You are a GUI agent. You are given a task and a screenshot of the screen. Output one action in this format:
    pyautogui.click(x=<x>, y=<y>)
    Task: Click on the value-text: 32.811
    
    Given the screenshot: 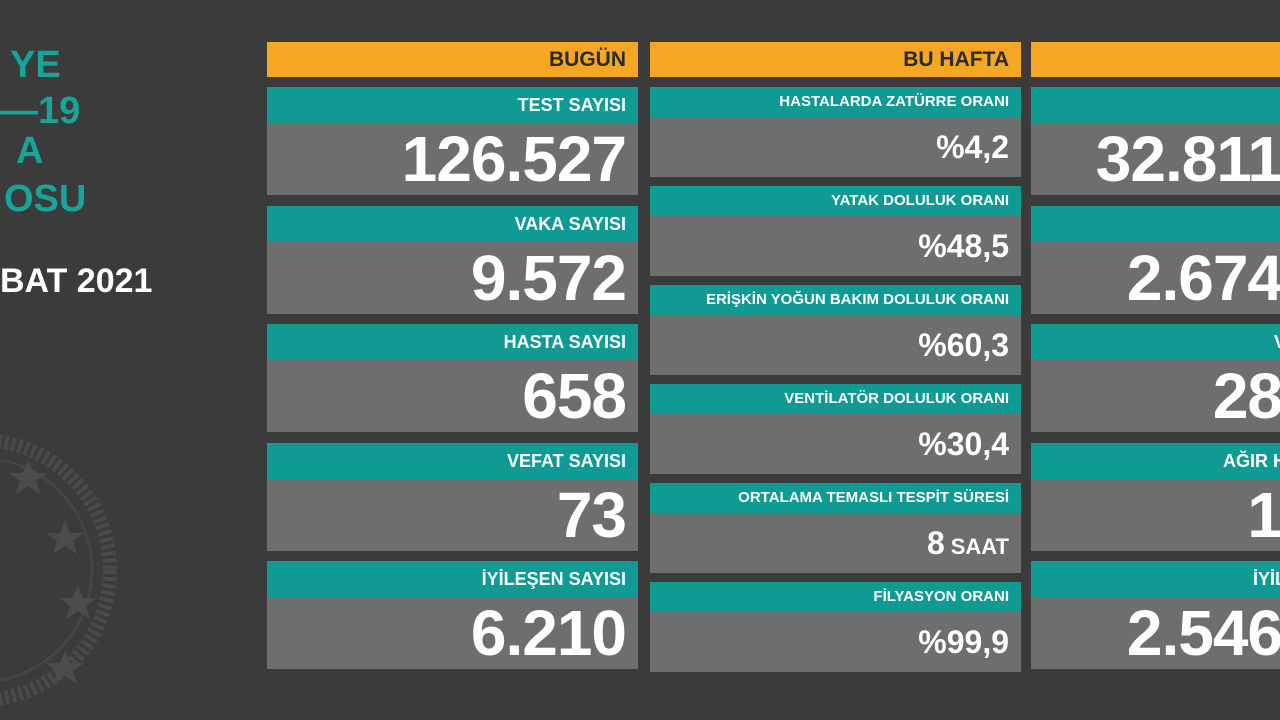 What is the action you would take?
    pyautogui.click(x=1187, y=159)
    